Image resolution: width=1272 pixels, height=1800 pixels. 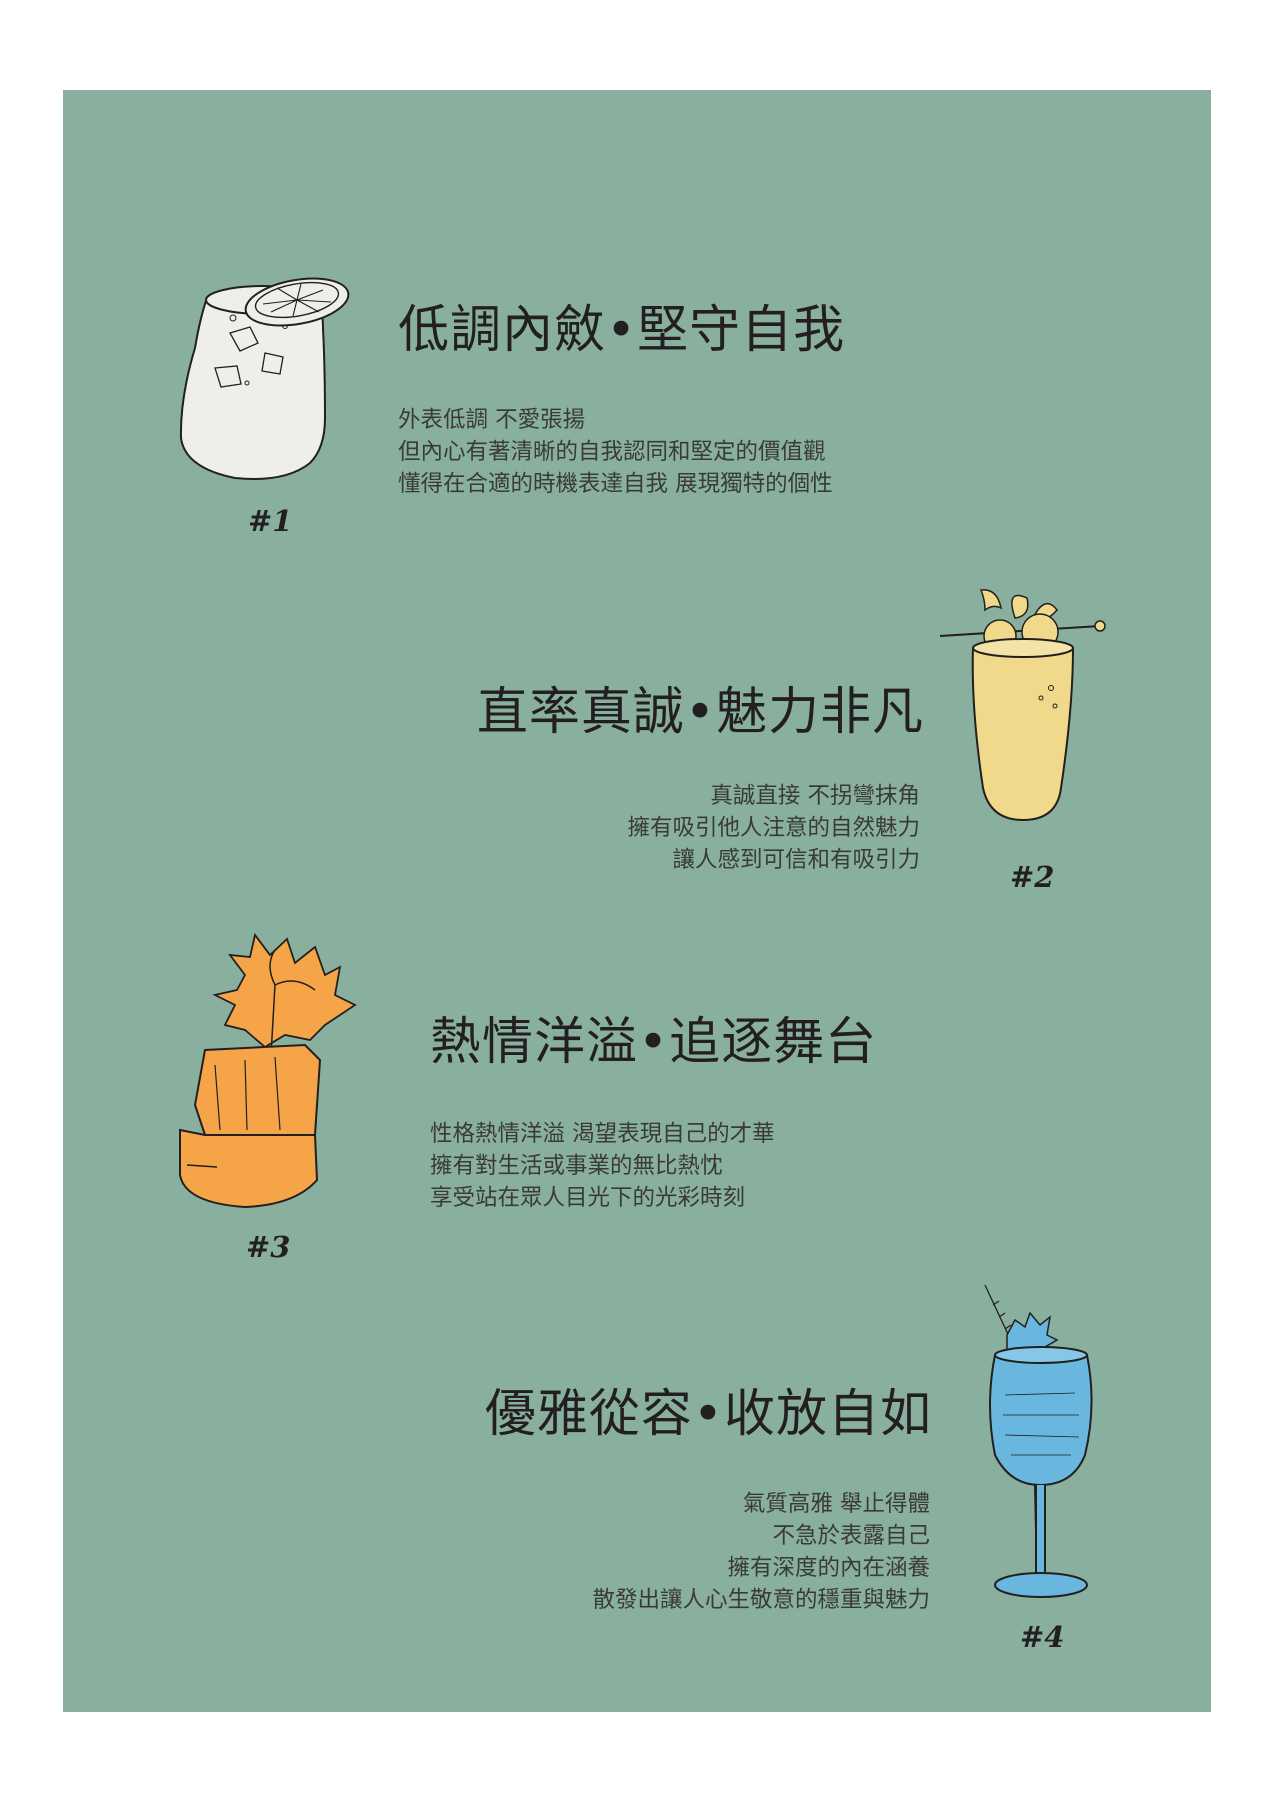 I want to click on blue-wine-glass-icon, so click(x=1038, y=1441).